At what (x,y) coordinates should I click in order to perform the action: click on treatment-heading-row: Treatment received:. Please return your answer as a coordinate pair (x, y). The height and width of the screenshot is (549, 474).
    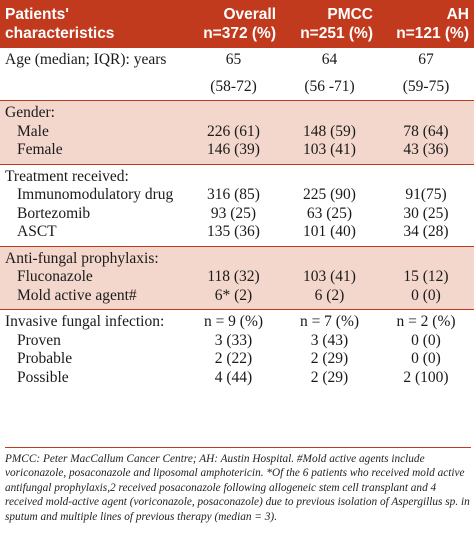
    Looking at the image, I should click on (237, 174).